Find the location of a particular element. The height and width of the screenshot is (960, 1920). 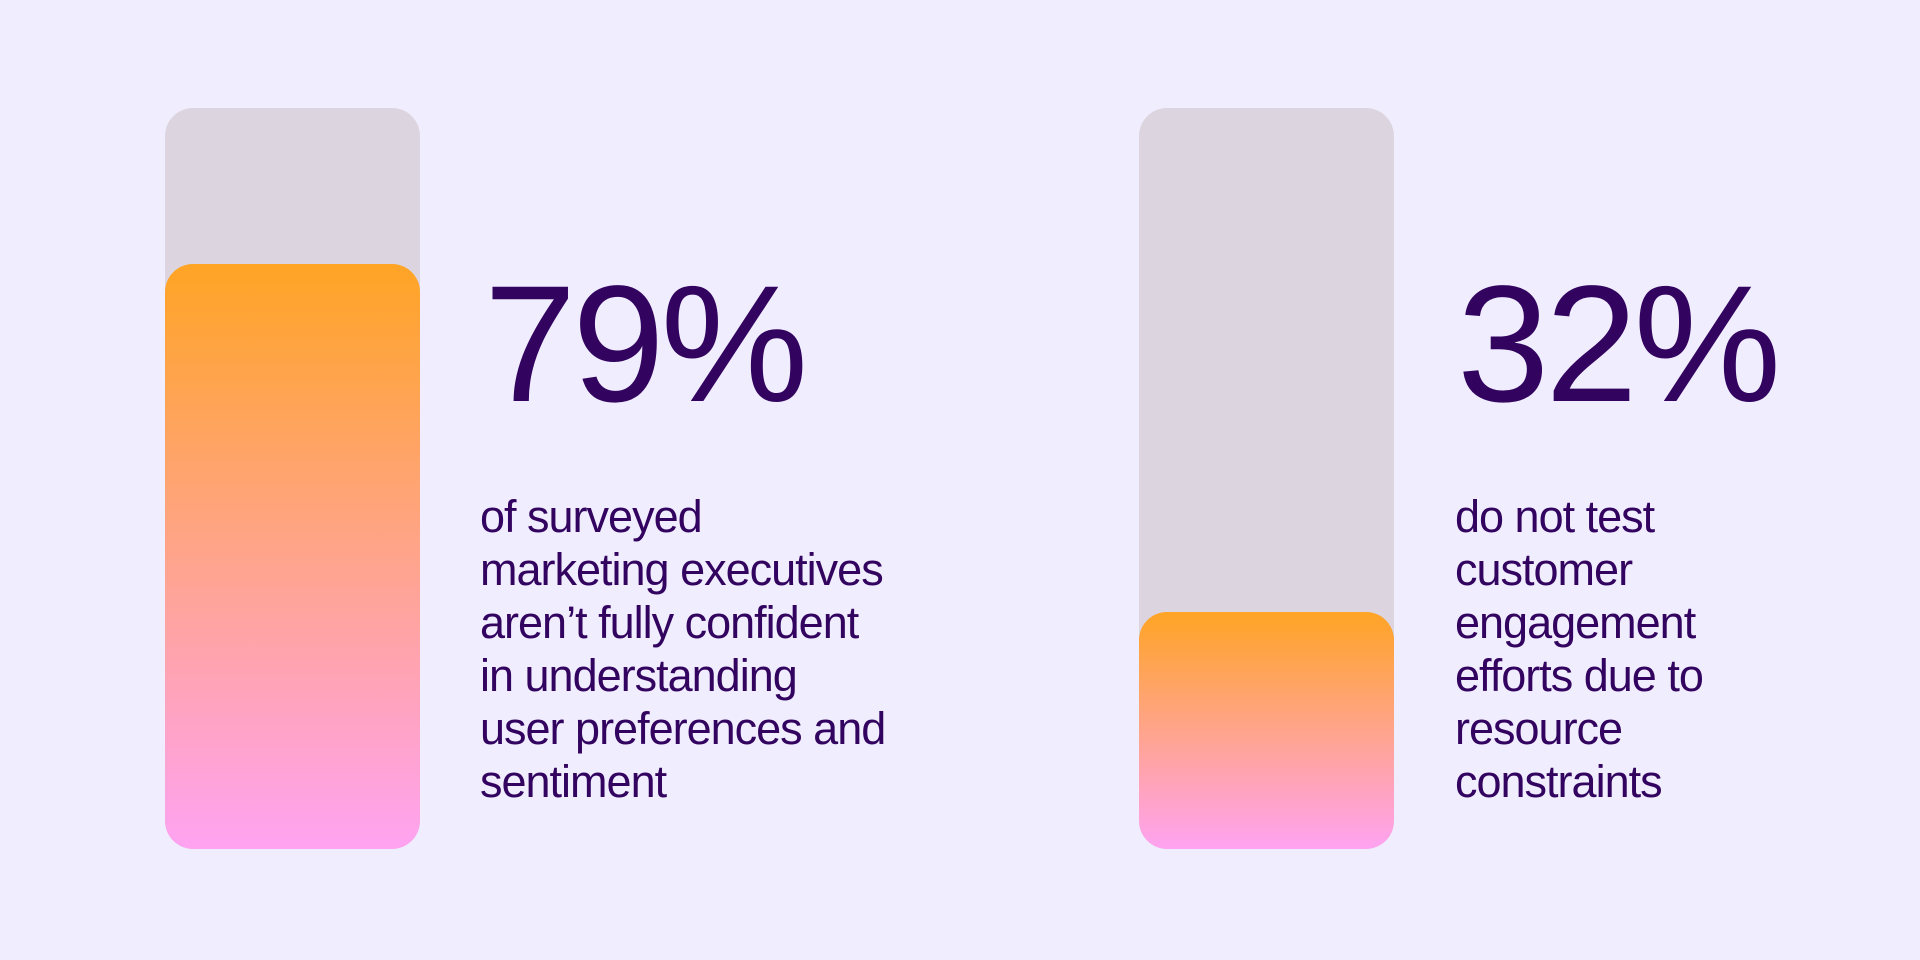

stat-value-1: 79% is located at coordinates (646, 344).